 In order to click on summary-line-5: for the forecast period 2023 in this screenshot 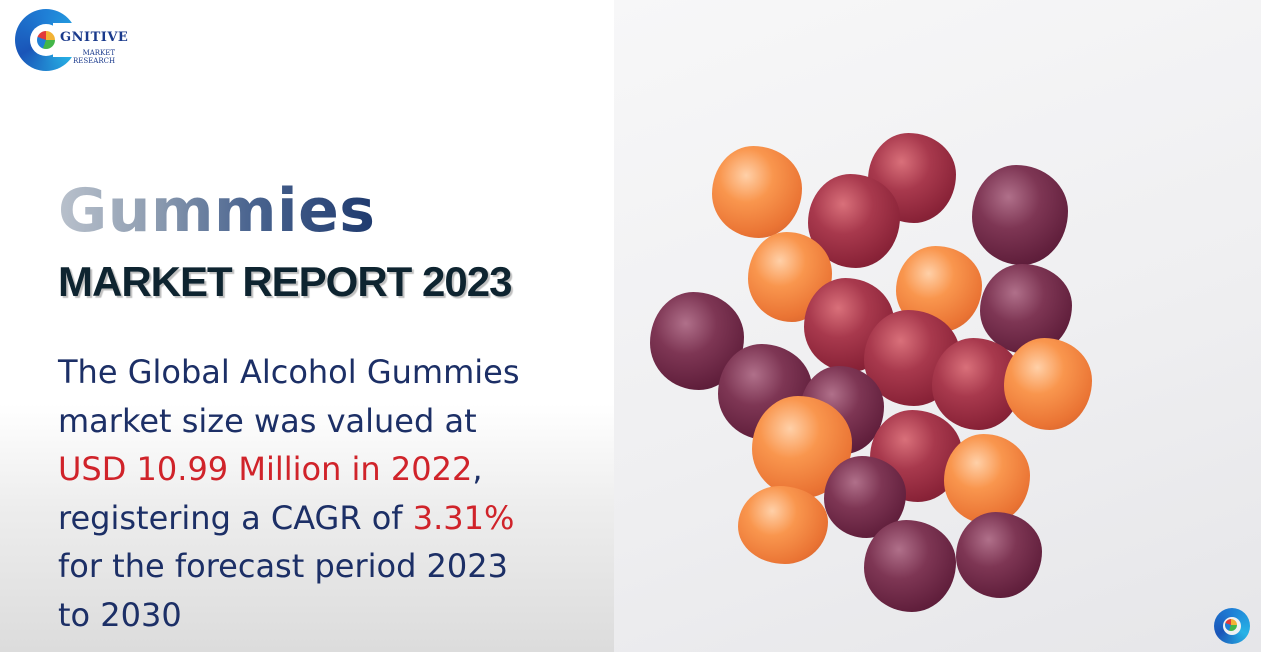, I will do `click(283, 566)`.